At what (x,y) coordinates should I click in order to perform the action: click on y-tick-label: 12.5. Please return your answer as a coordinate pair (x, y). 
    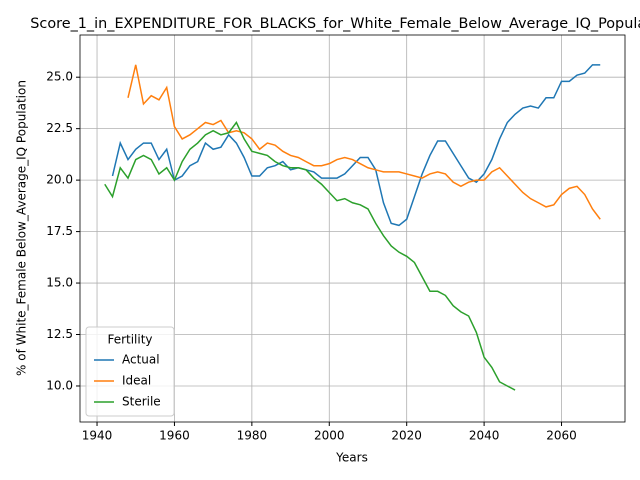
    Looking at the image, I should click on (59, 334).